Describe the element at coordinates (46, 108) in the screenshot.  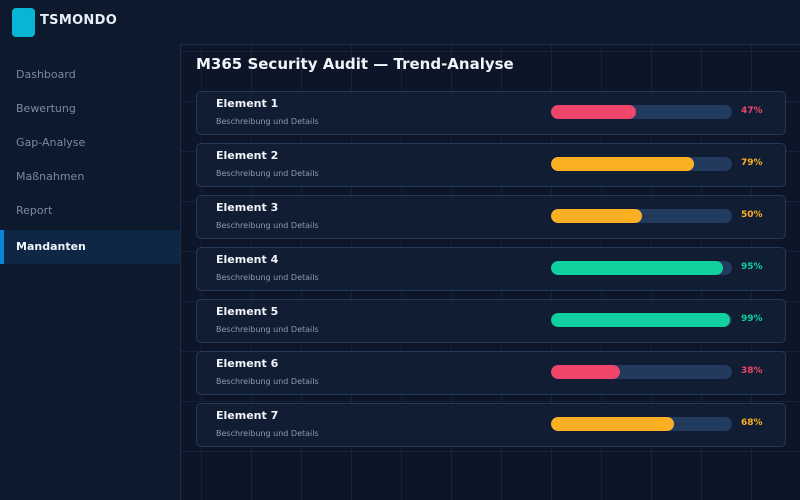
I see `sidebar-item-bewertung: Bewertung` at that location.